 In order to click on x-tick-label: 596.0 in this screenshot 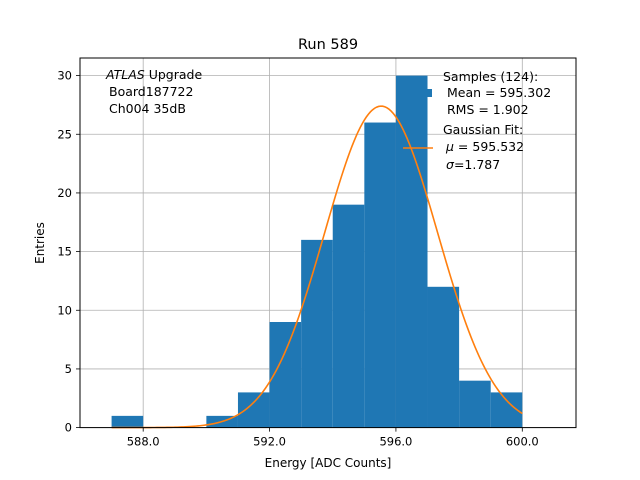, I will do `click(395, 442)`.